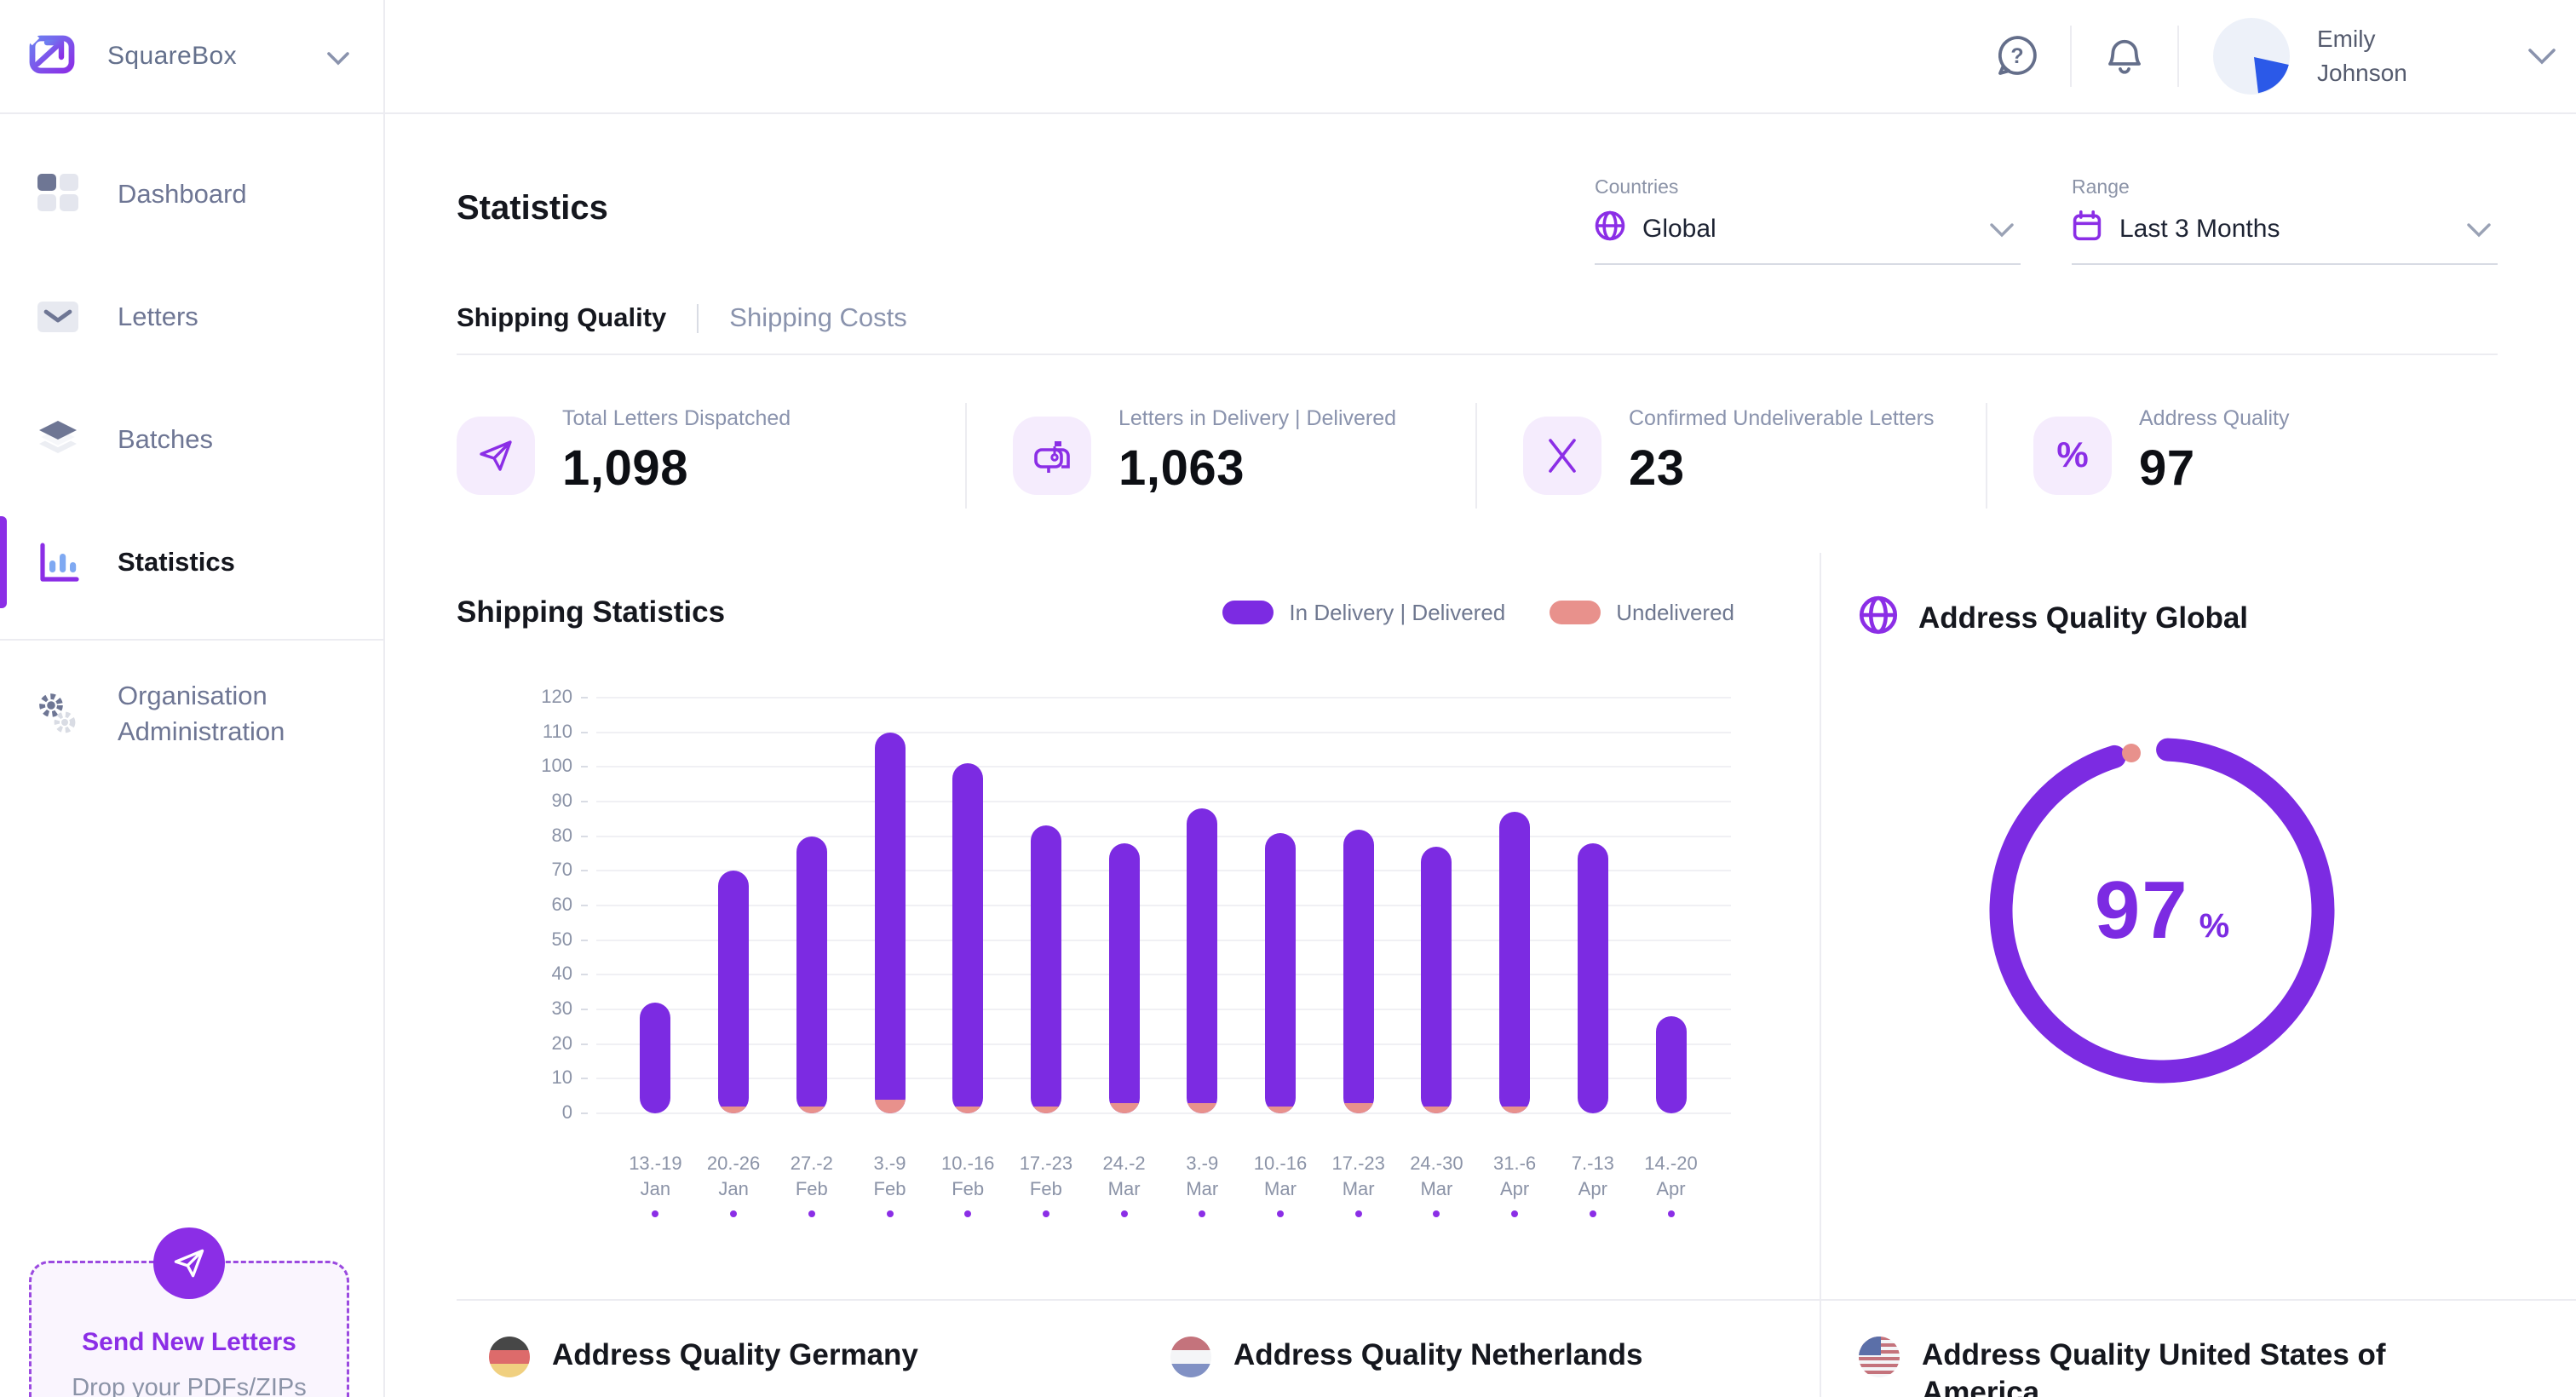 The width and height of the screenshot is (2576, 1397). What do you see at coordinates (562, 317) in the screenshot?
I see `tab-shipping-quality: Shipping Quality` at bounding box center [562, 317].